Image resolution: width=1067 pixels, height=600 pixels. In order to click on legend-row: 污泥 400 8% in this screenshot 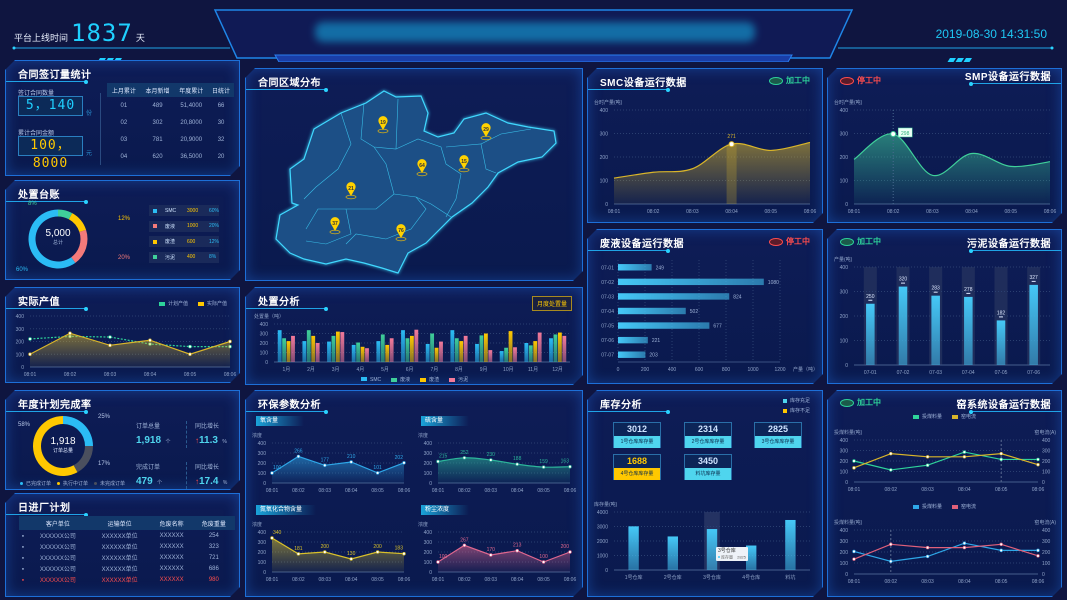, I will do `click(184, 257)`.